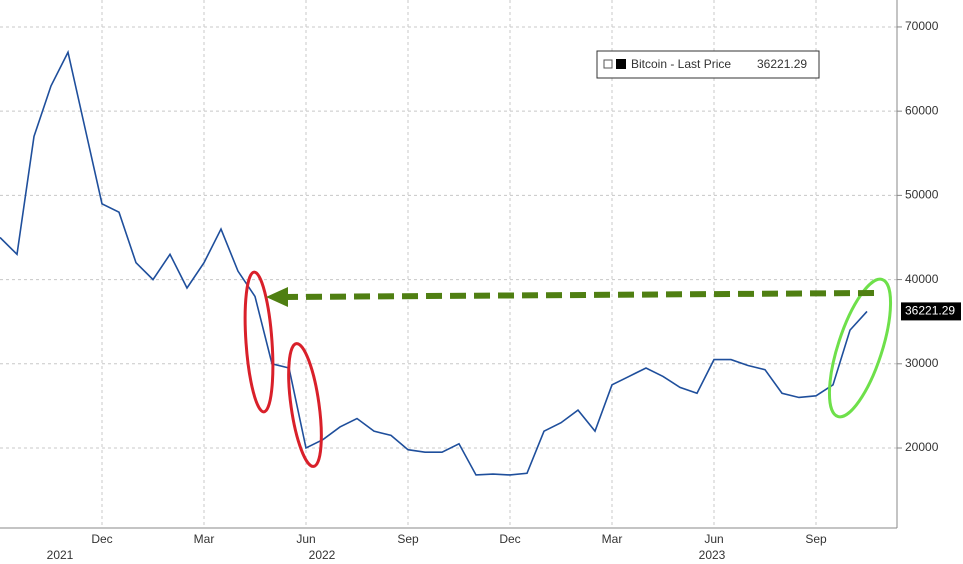 The height and width of the screenshot is (564, 963). I want to click on legend-box, so click(708, 64).